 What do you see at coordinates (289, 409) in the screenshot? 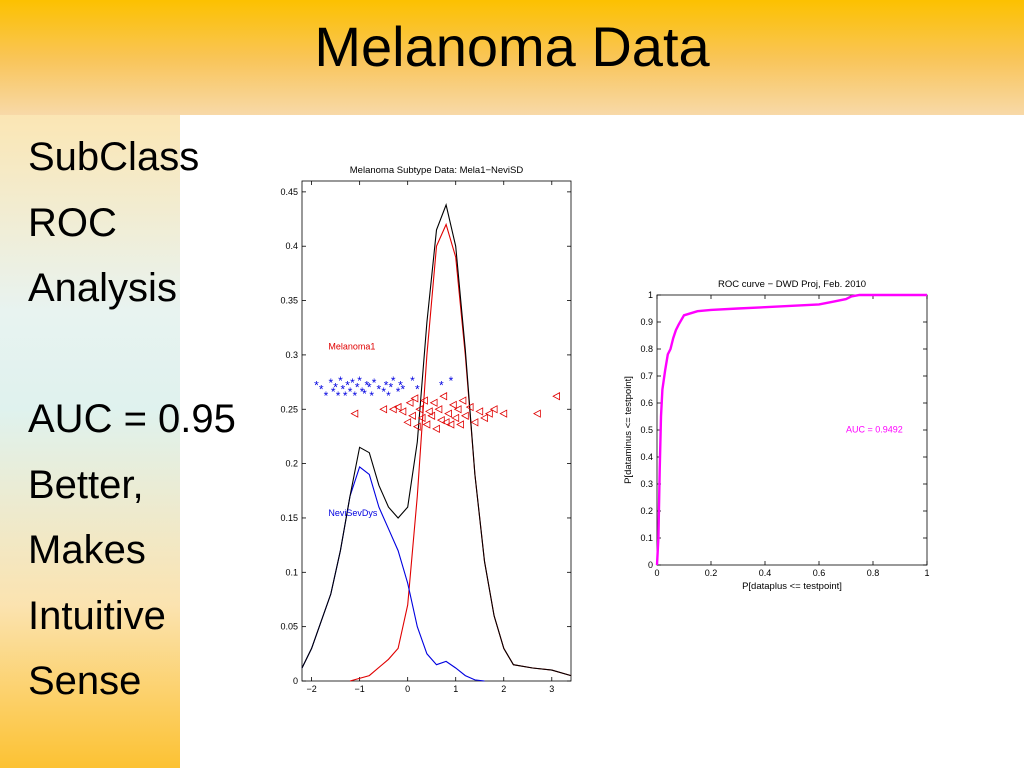
I see `y-tick-label: 0.25` at bounding box center [289, 409].